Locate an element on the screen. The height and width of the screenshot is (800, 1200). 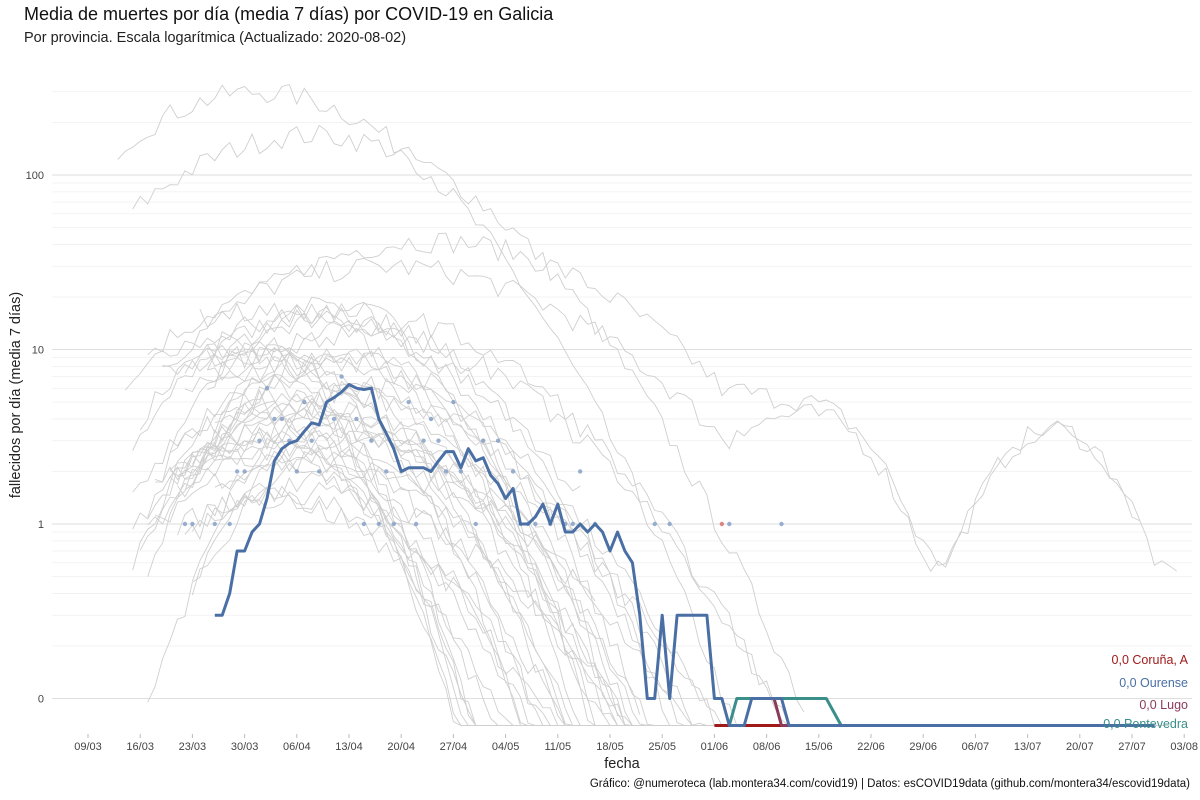
x-tick-label: 13/04 is located at coordinates (349, 747).